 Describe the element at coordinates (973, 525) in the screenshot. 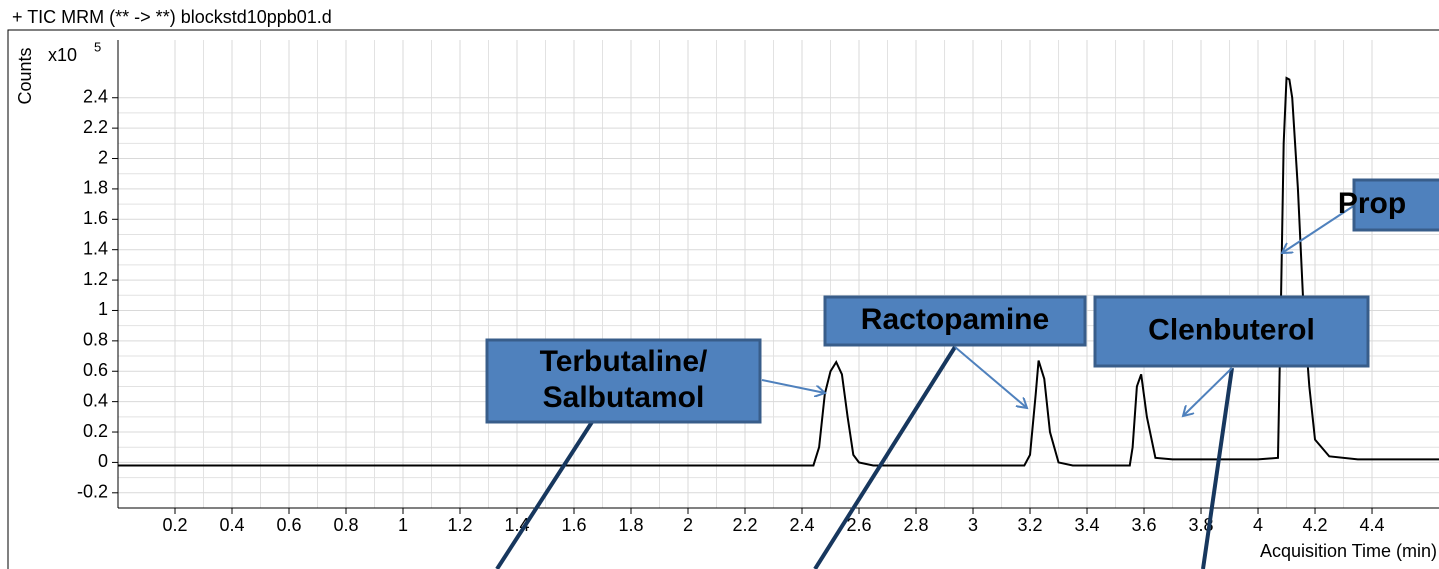

I see `x-tick-label: 3` at that location.